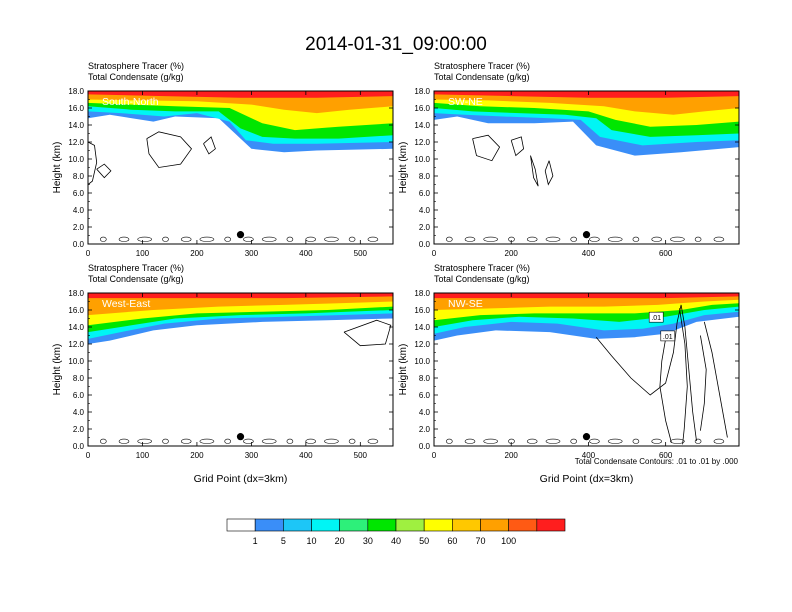  What do you see at coordinates (422, 108) in the screenshot?
I see `y-tick-label: 16.0` at bounding box center [422, 108].